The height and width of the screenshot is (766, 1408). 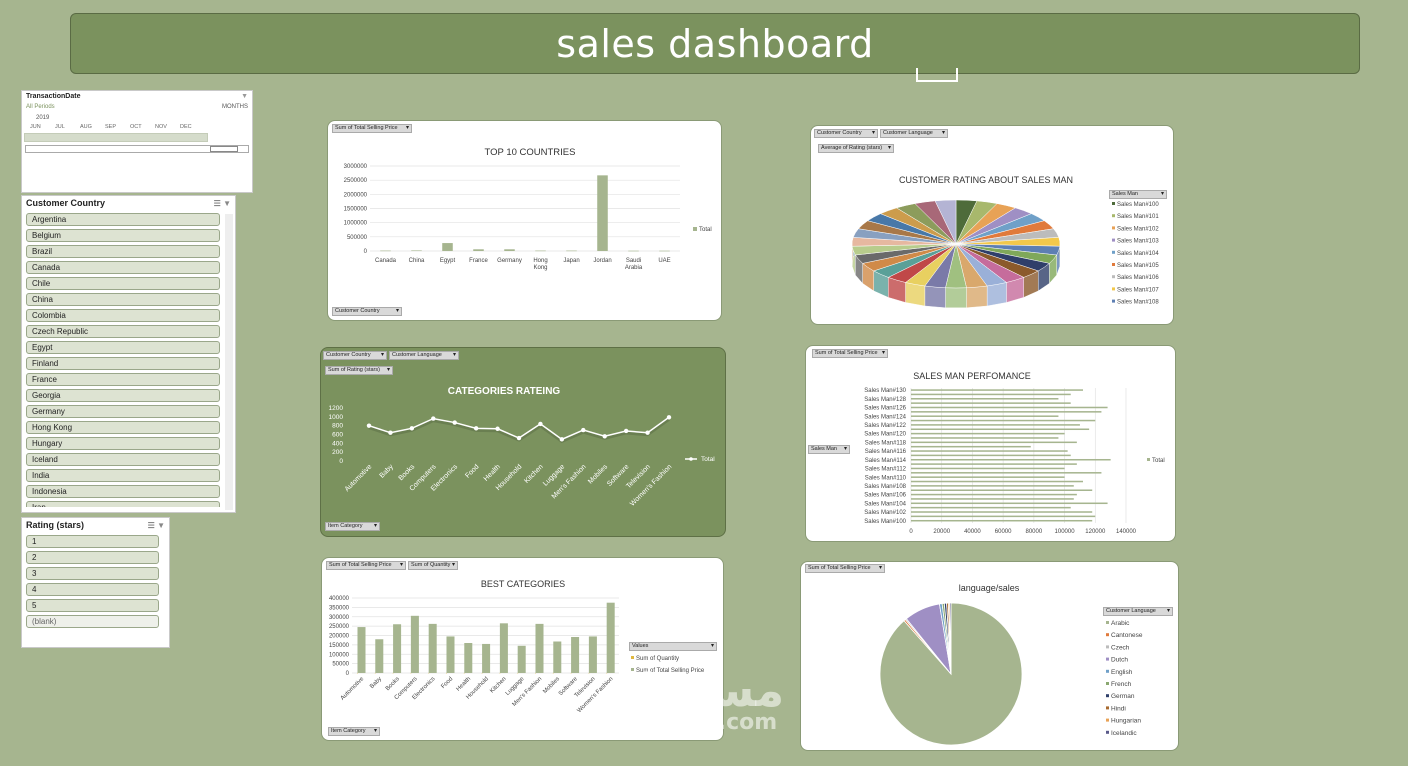 I want to click on rating-slicer: Rating (stars) ☰ ▼ 1 2 3 4 5 (blank), so click(x=95, y=582).